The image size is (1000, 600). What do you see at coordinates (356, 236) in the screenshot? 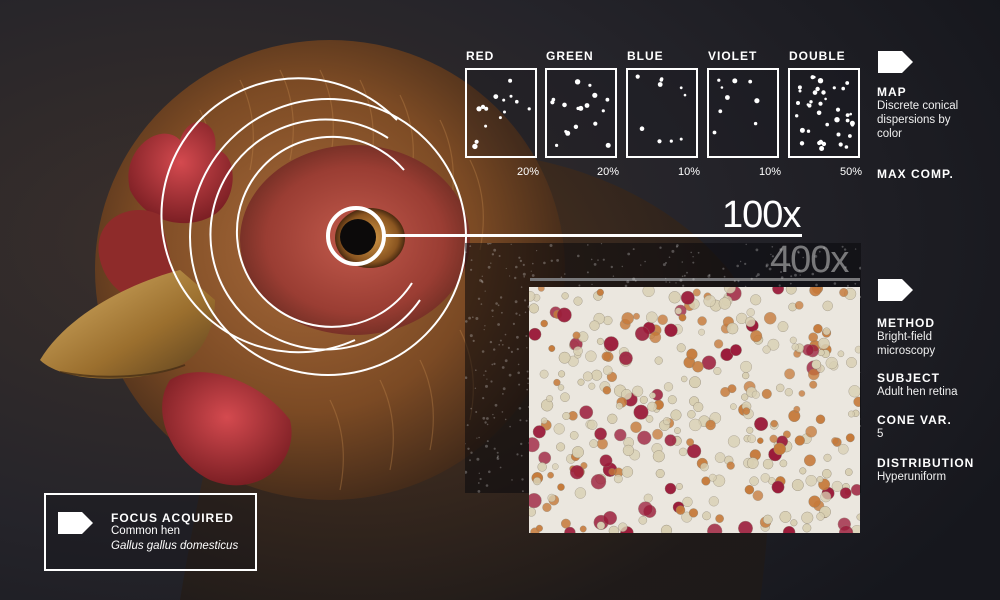
I see `eye-target-ring` at bounding box center [356, 236].